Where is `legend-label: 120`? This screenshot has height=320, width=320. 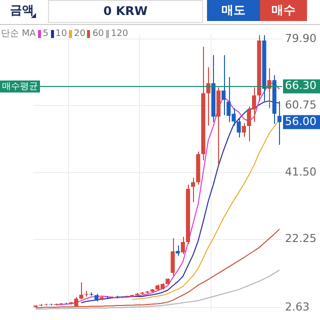 legend-label: 120 is located at coordinates (119, 33).